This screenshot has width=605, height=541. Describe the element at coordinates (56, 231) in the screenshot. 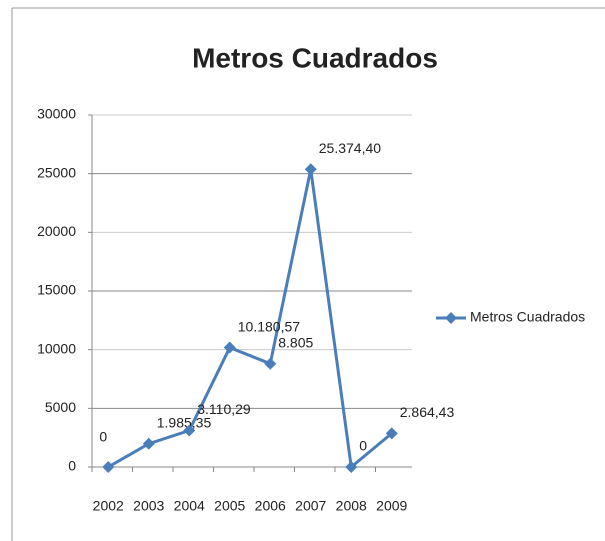

I see `y-tick-label: 20000` at that location.